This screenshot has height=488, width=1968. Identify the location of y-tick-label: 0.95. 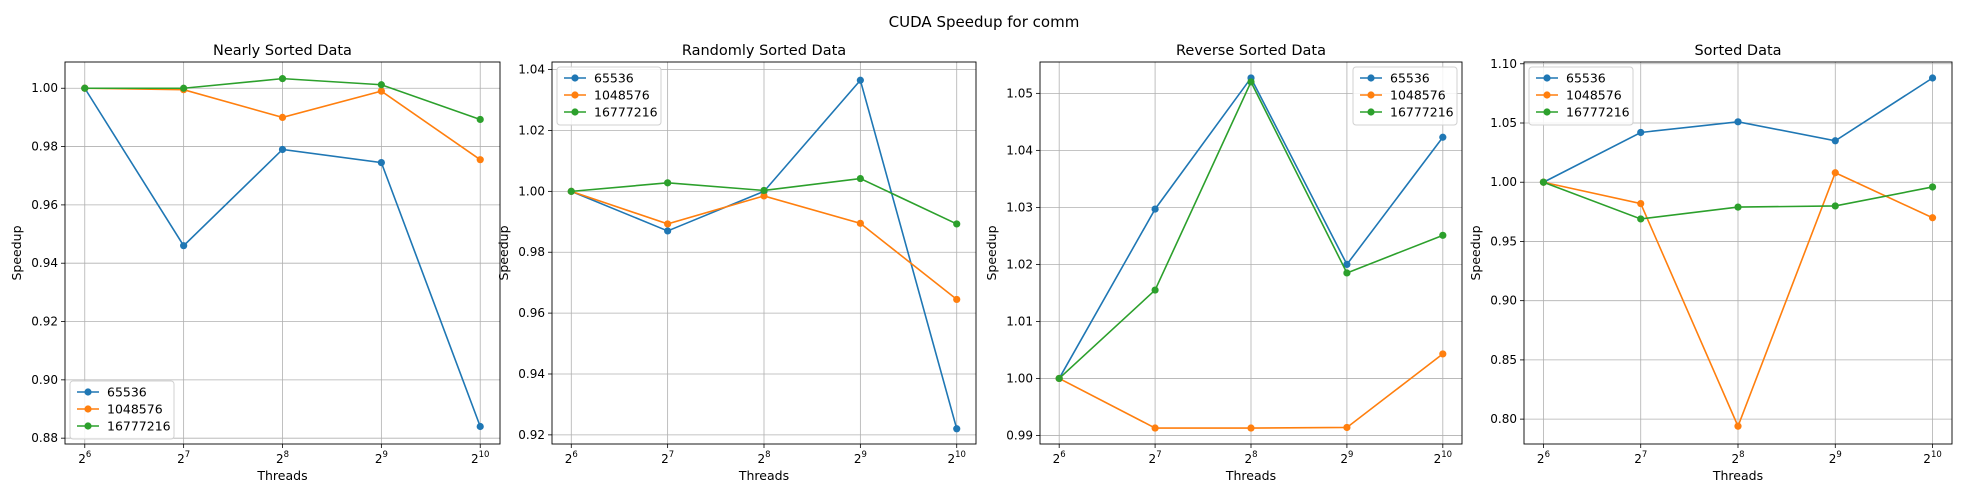
(1503, 241).